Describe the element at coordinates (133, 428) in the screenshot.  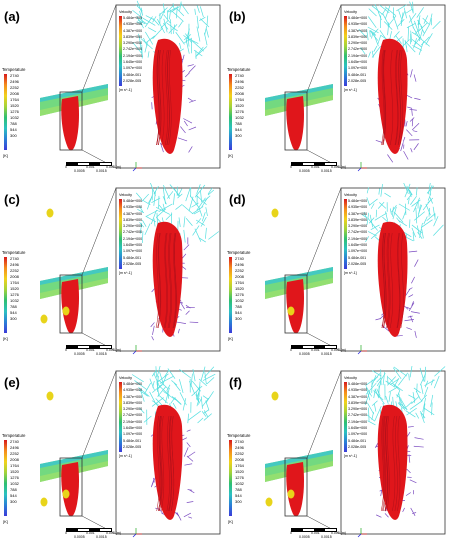
I see `velocity-tick: 1.645e+000` at that location.